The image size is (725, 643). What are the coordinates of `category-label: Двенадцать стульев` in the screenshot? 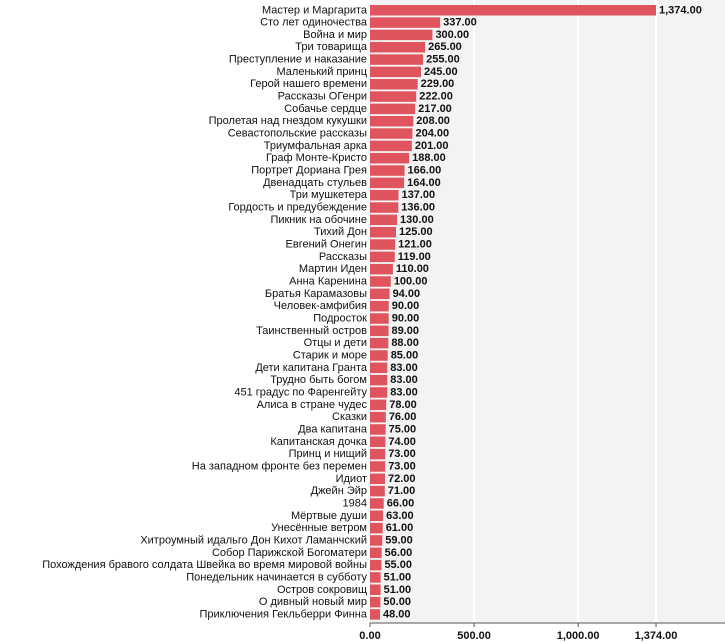 It's located at (315, 183).